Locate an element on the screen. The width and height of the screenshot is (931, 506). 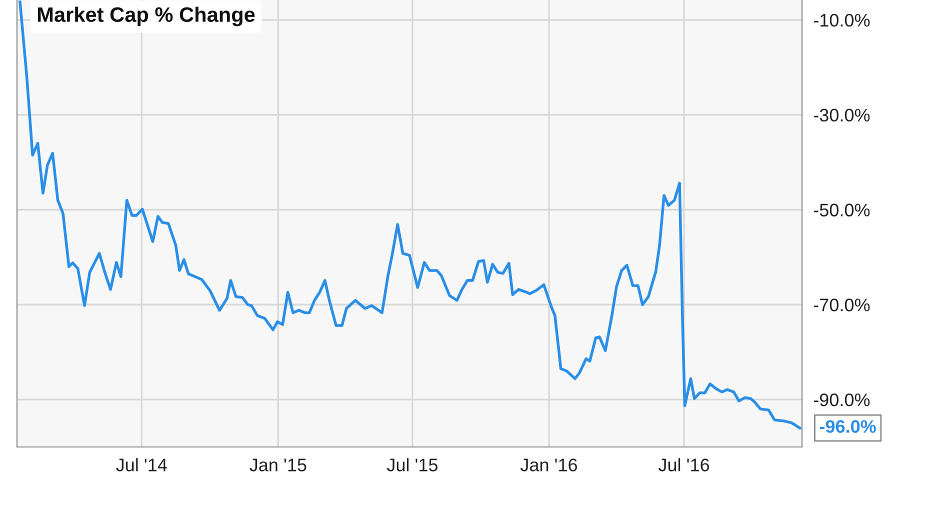
x-tick-label: Jul '15 is located at coordinates (412, 465).